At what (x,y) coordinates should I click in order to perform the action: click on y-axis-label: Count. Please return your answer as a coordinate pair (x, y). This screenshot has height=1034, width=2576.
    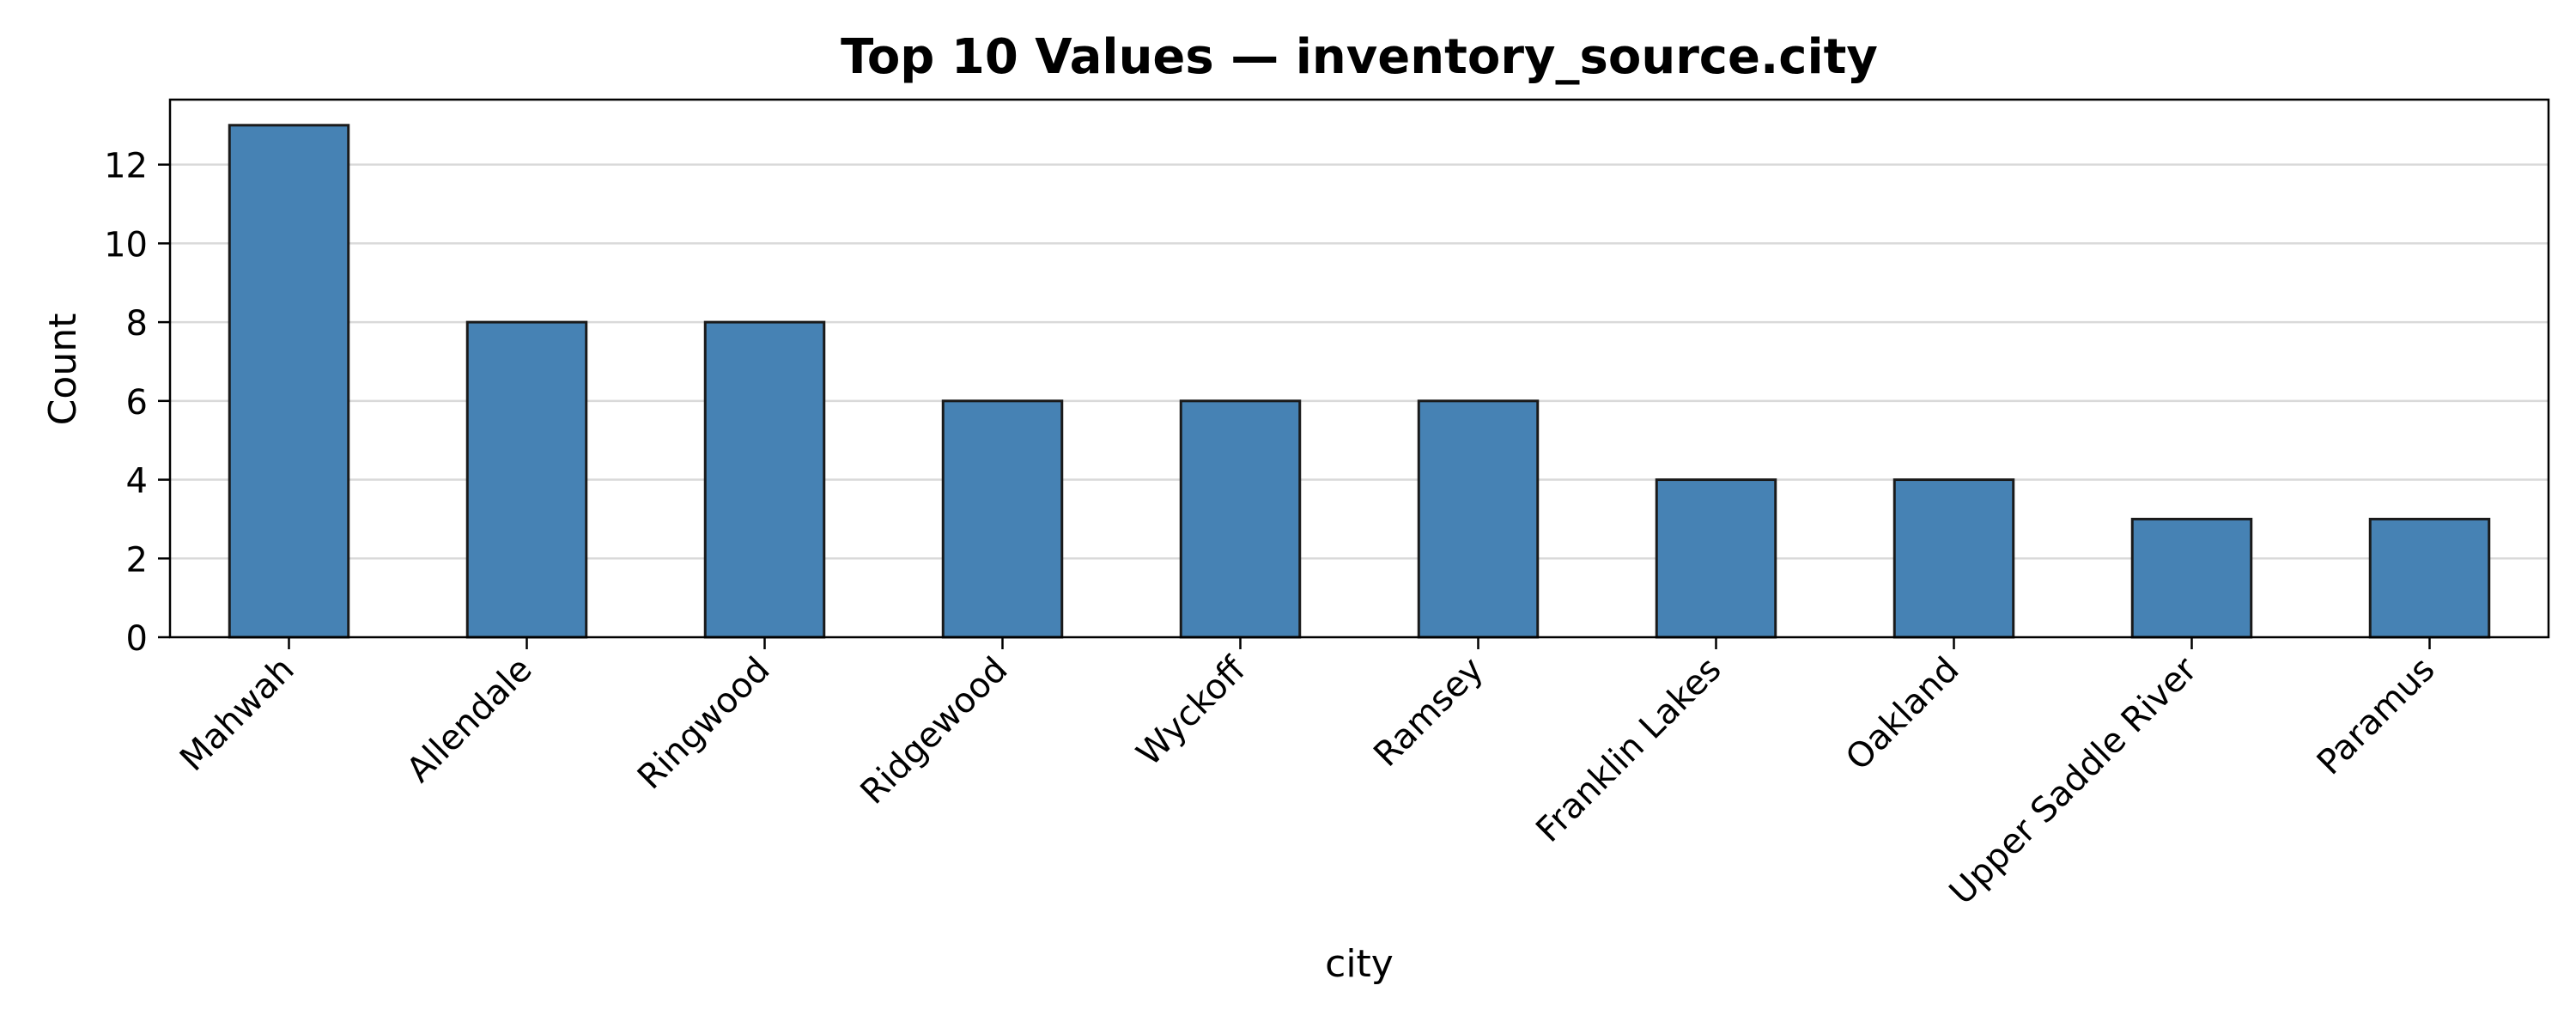
    Looking at the image, I should click on (63, 369).